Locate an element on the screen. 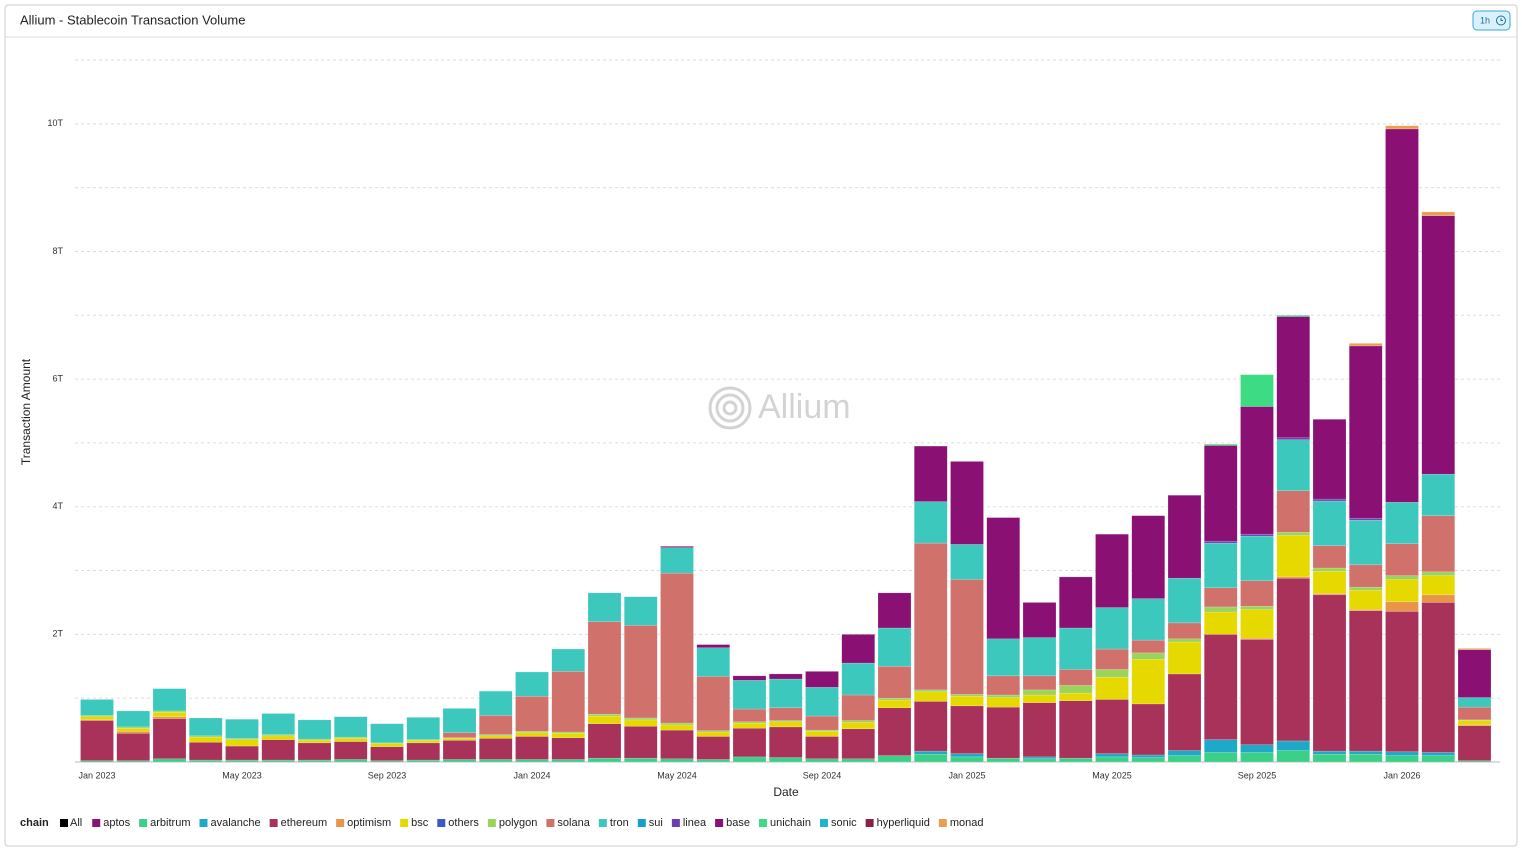  refresh-badge: 1h is located at coordinates (1491, 20).